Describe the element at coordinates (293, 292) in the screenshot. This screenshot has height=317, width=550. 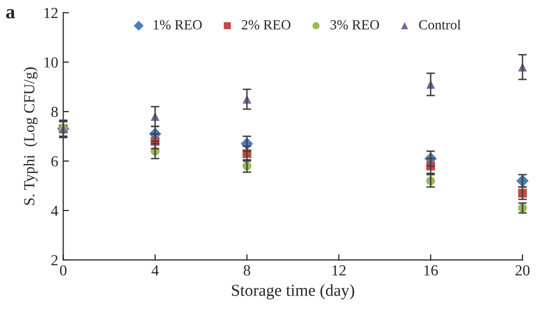
I see `x-axis-title: Storage time (day)` at that location.